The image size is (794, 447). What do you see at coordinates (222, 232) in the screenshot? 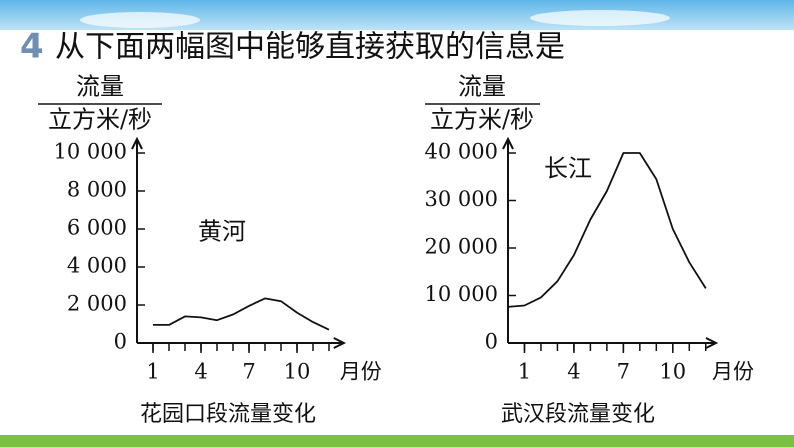
I see `annotation: 黄河` at bounding box center [222, 232].